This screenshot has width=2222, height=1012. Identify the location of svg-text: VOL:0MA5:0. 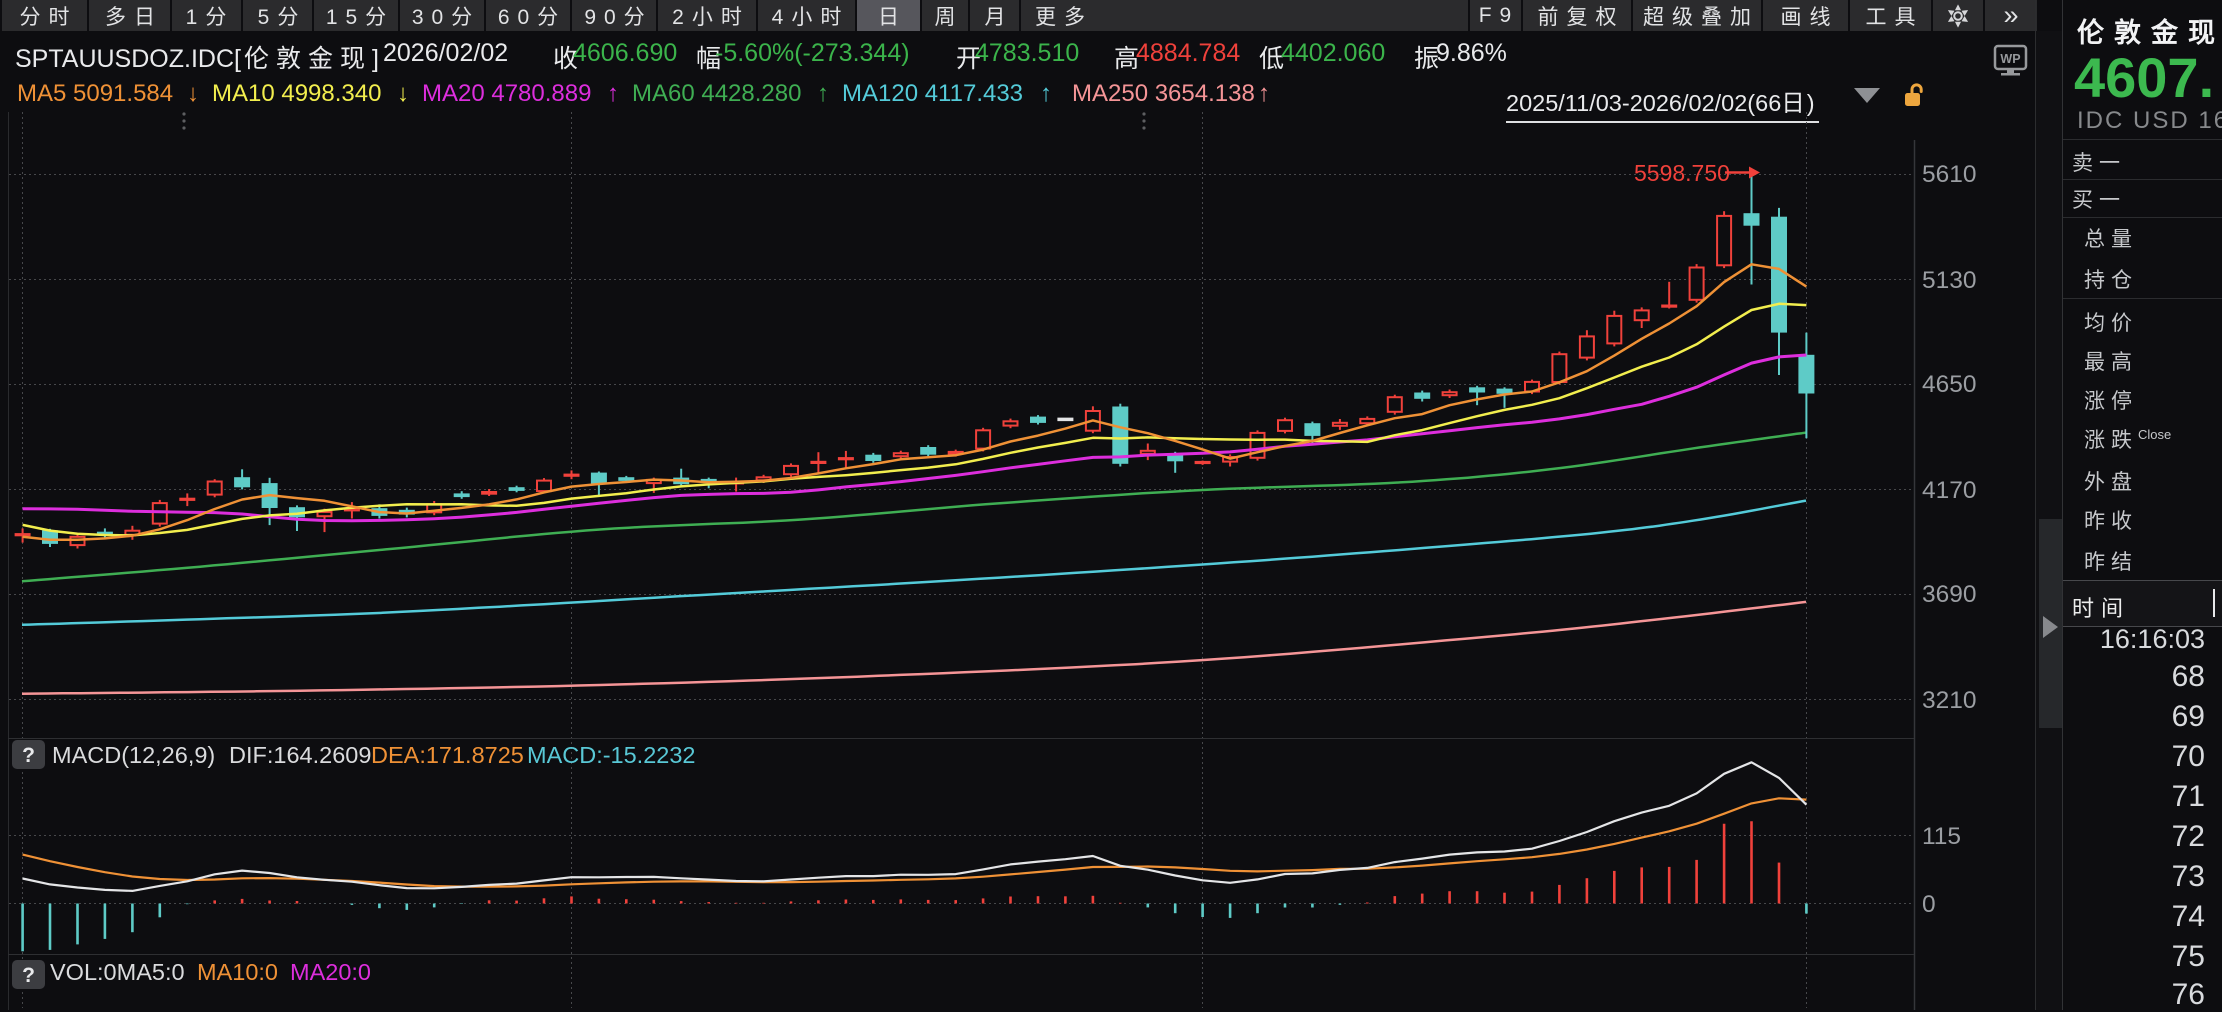
(117, 972).